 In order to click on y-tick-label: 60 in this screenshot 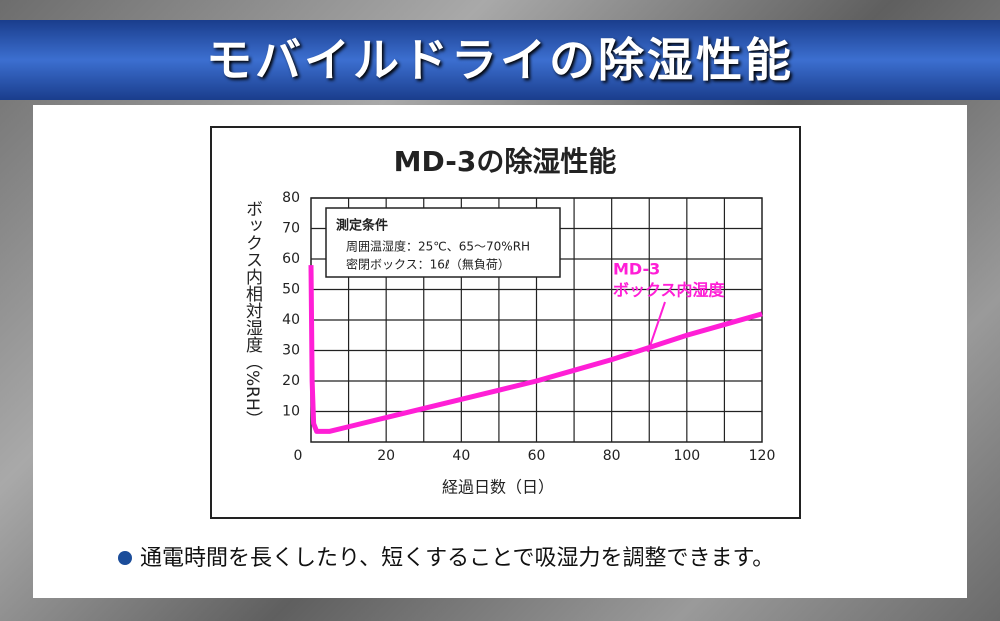, I will do `click(291, 259)`.